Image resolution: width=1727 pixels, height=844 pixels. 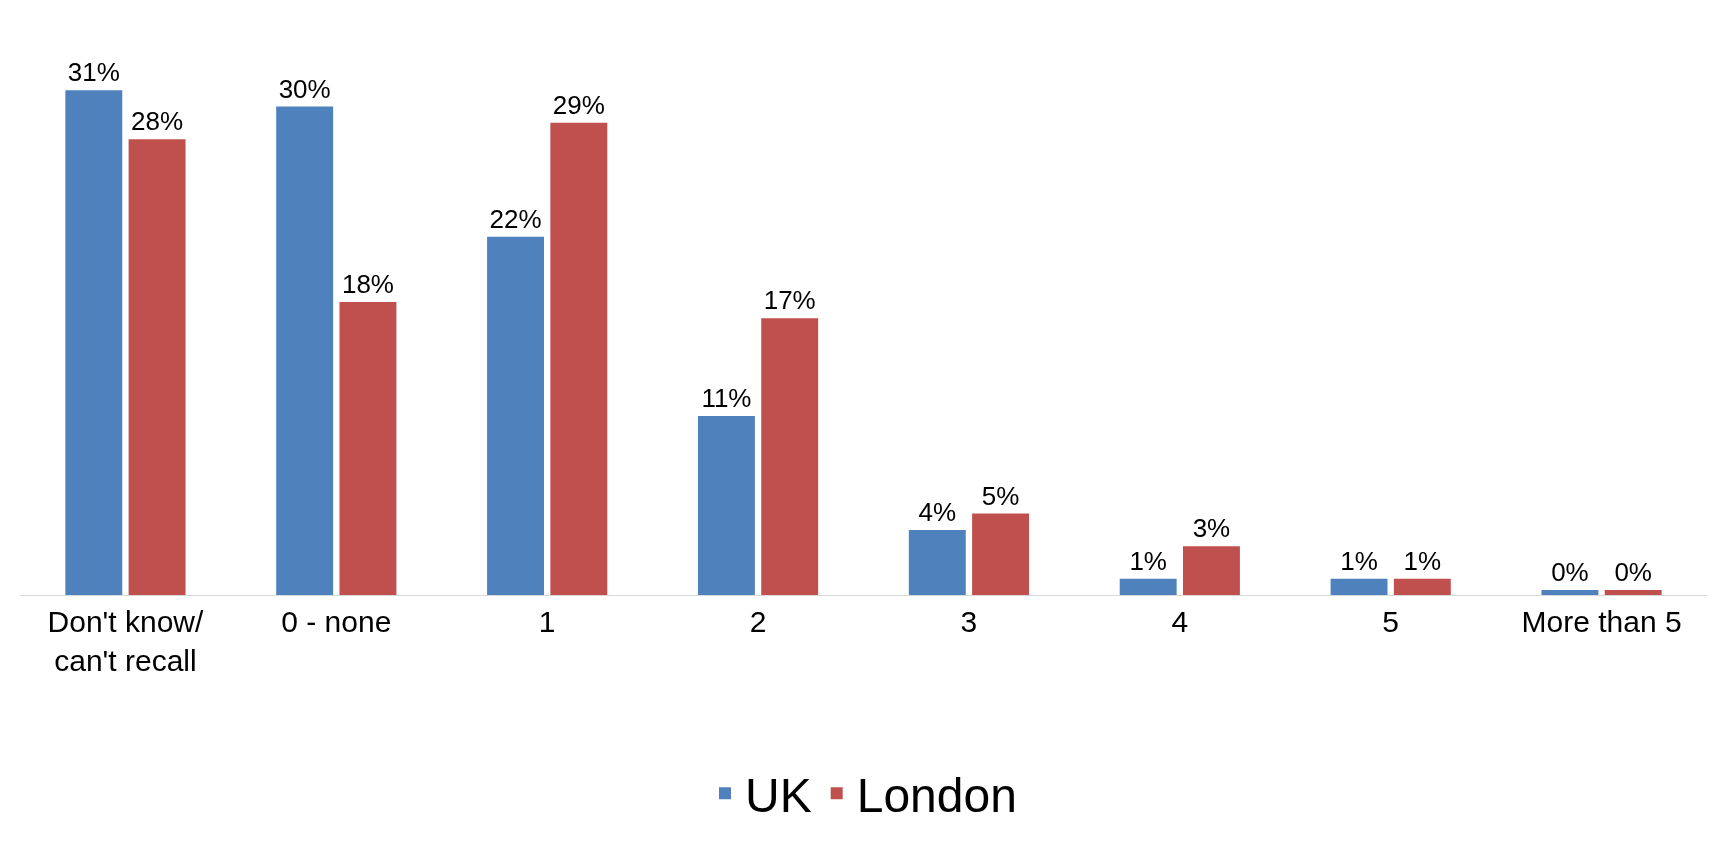 What do you see at coordinates (726, 397) in the screenshot?
I see `data-label: 11%` at bounding box center [726, 397].